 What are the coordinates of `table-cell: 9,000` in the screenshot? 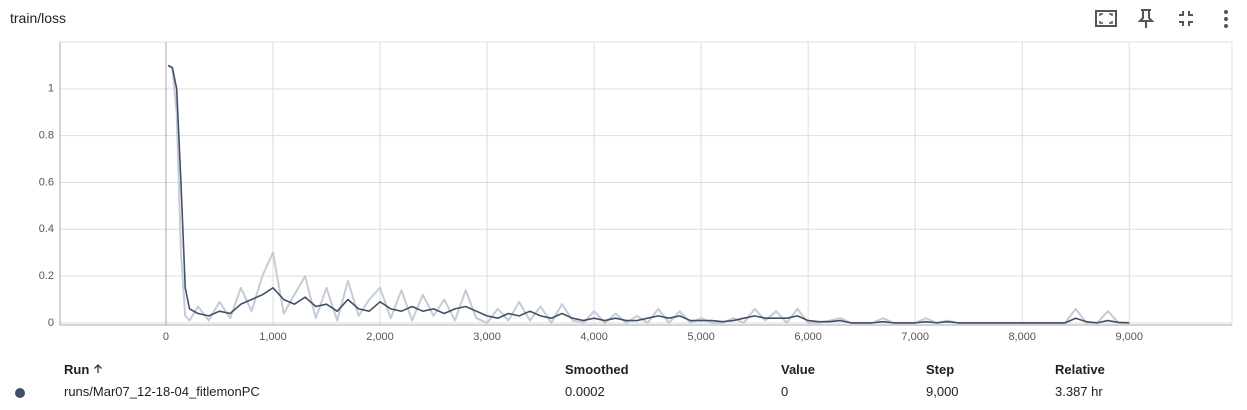 It's located at (942, 391).